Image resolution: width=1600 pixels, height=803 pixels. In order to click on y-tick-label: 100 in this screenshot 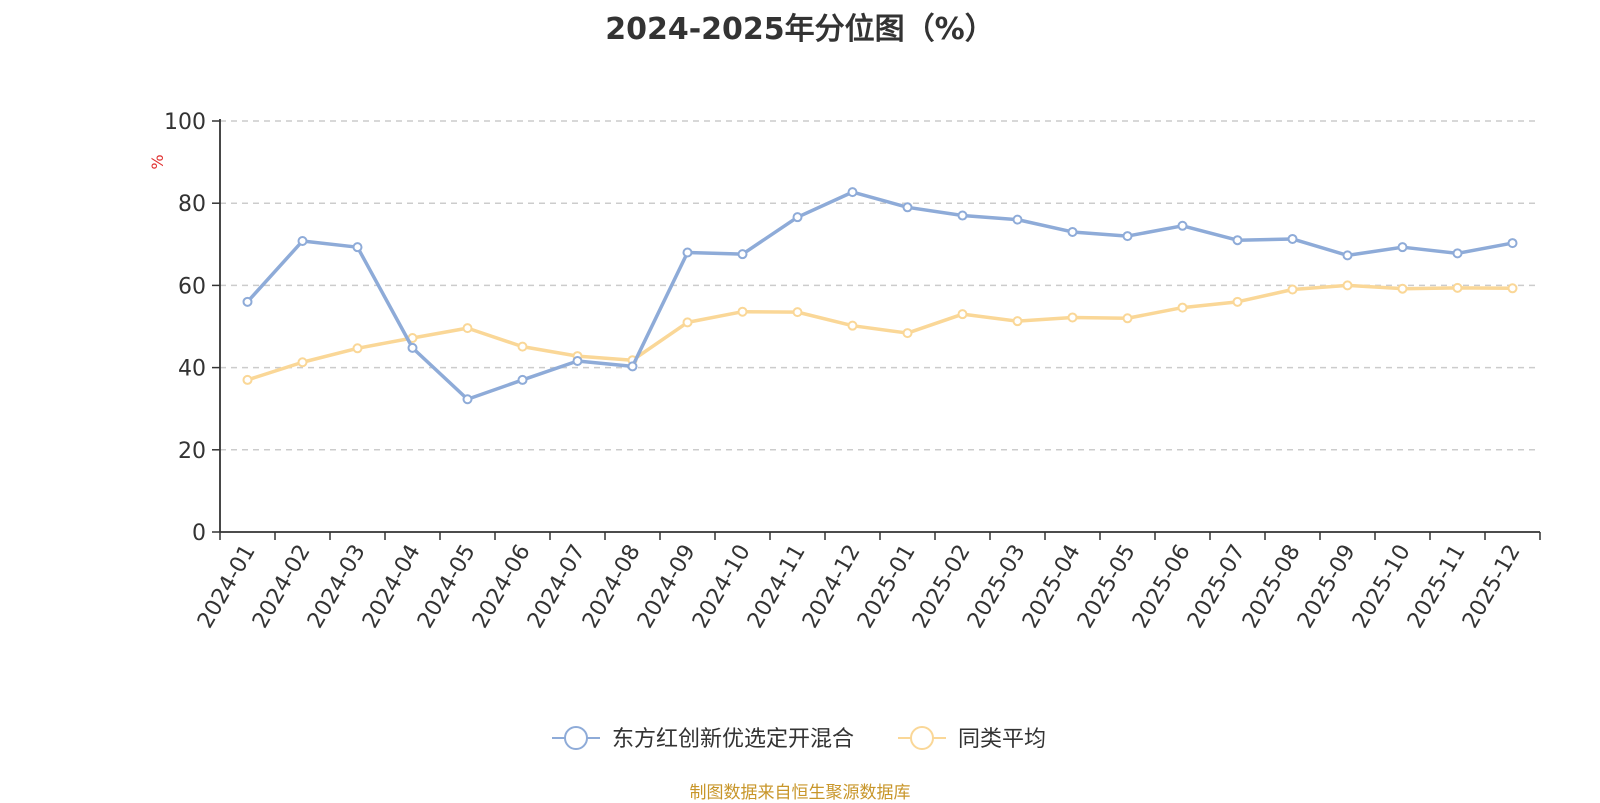, I will do `click(185, 122)`.